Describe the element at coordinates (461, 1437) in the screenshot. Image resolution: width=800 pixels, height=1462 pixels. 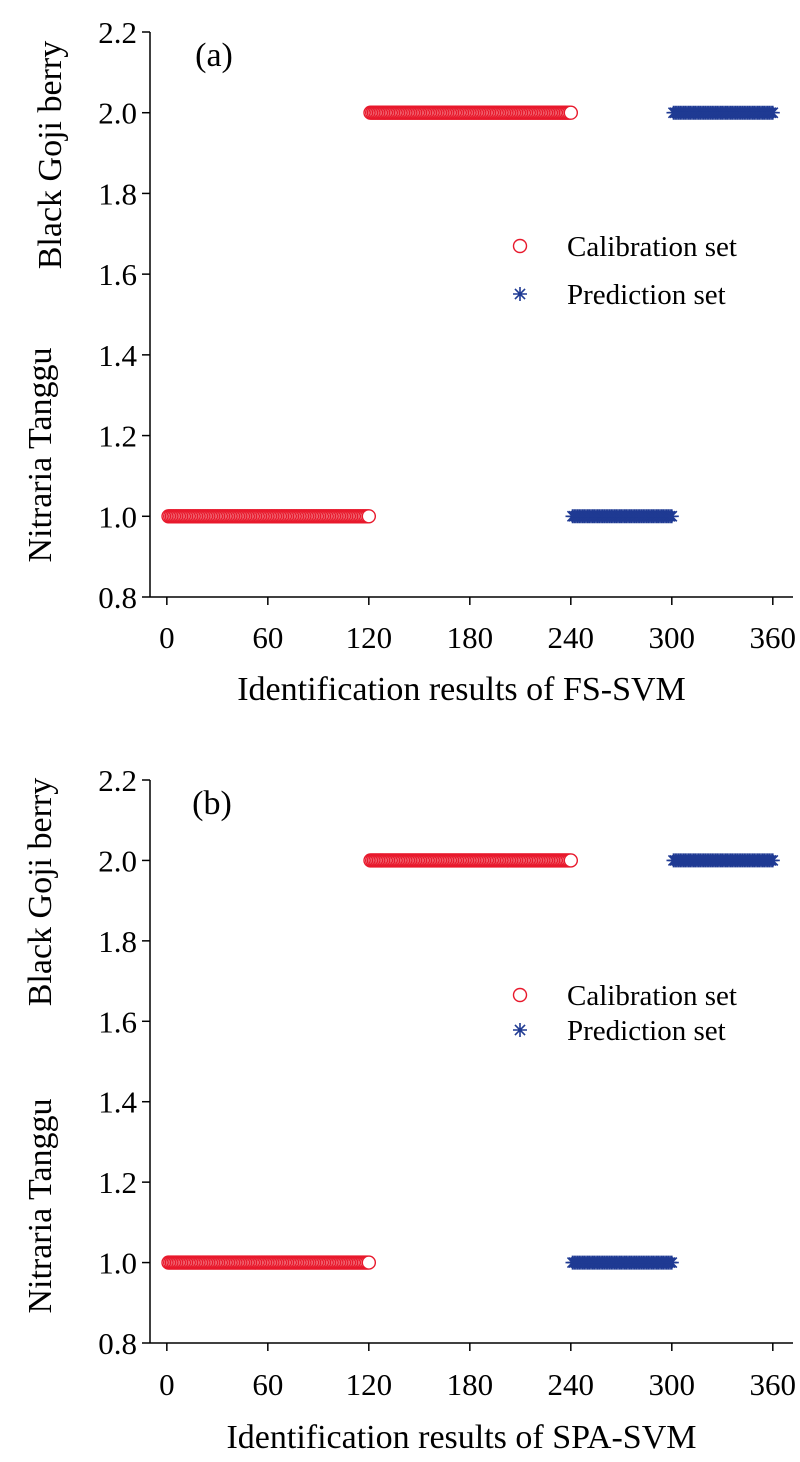
I see `x-axis-label: Identification results of SPA-SVM` at that location.